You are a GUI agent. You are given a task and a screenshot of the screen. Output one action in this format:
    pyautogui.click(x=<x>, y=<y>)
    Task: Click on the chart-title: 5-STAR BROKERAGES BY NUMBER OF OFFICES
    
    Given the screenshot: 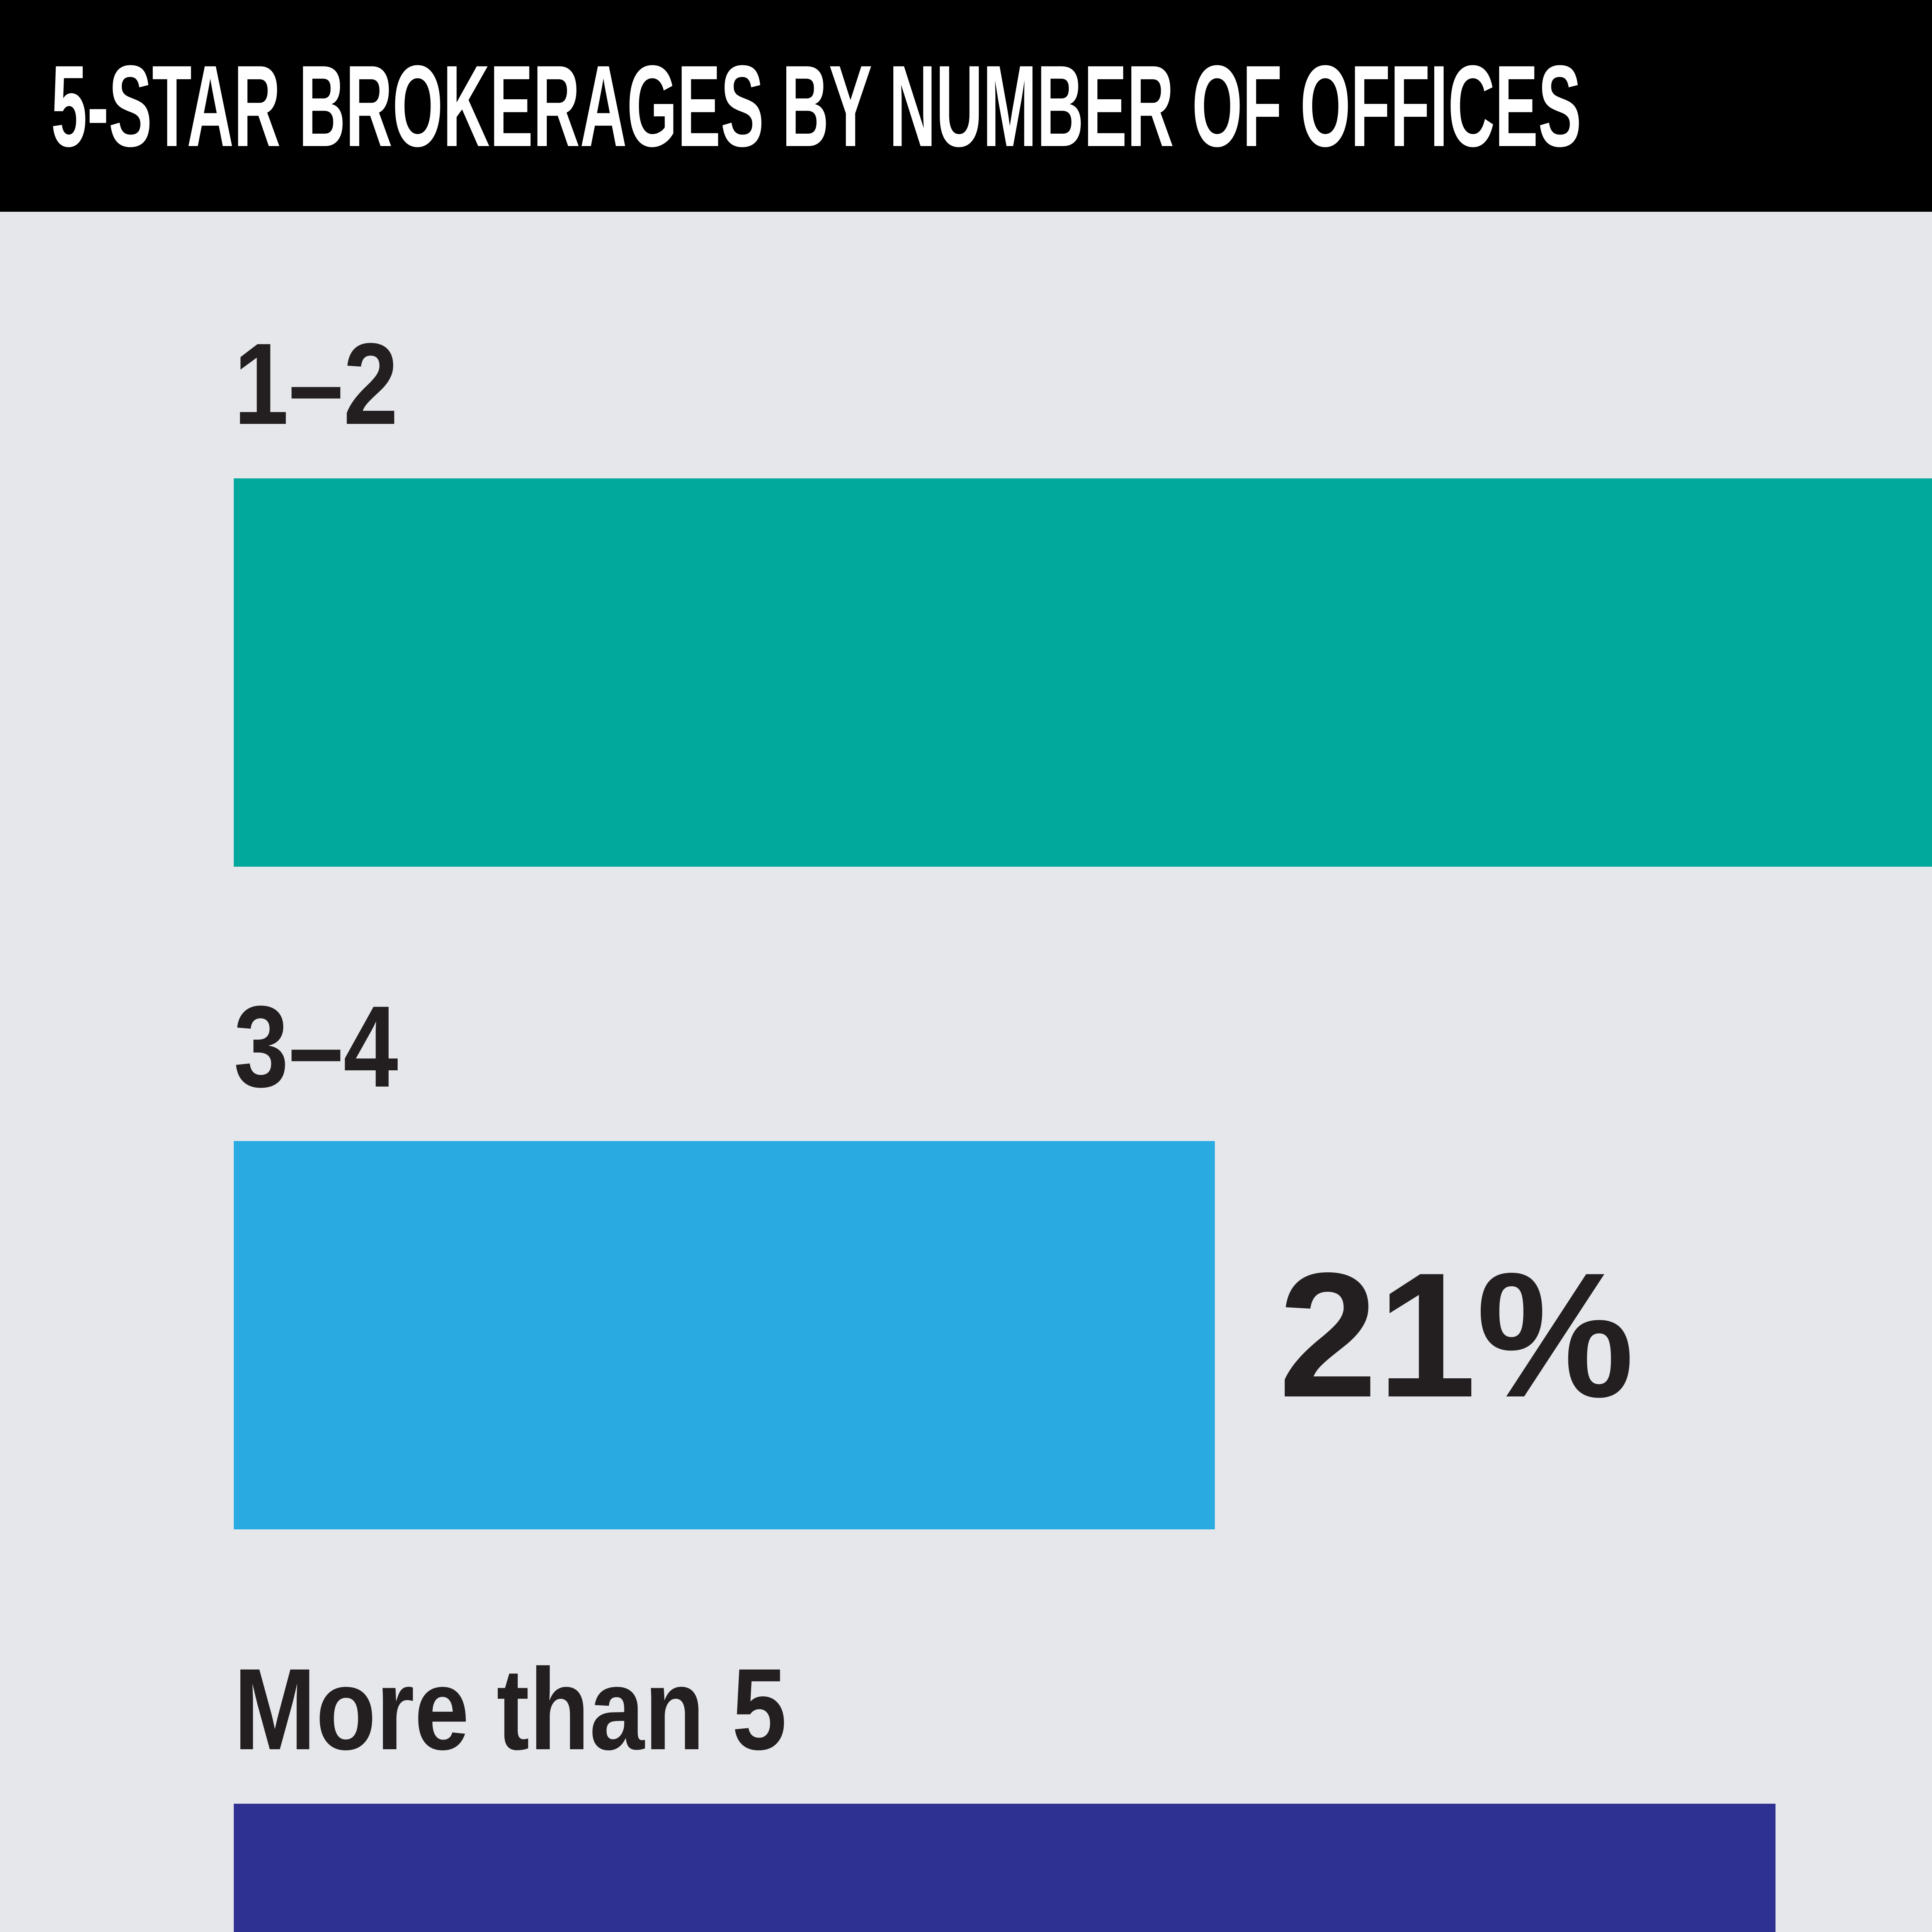 What is the action you would take?
    pyautogui.click(x=816, y=106)
    